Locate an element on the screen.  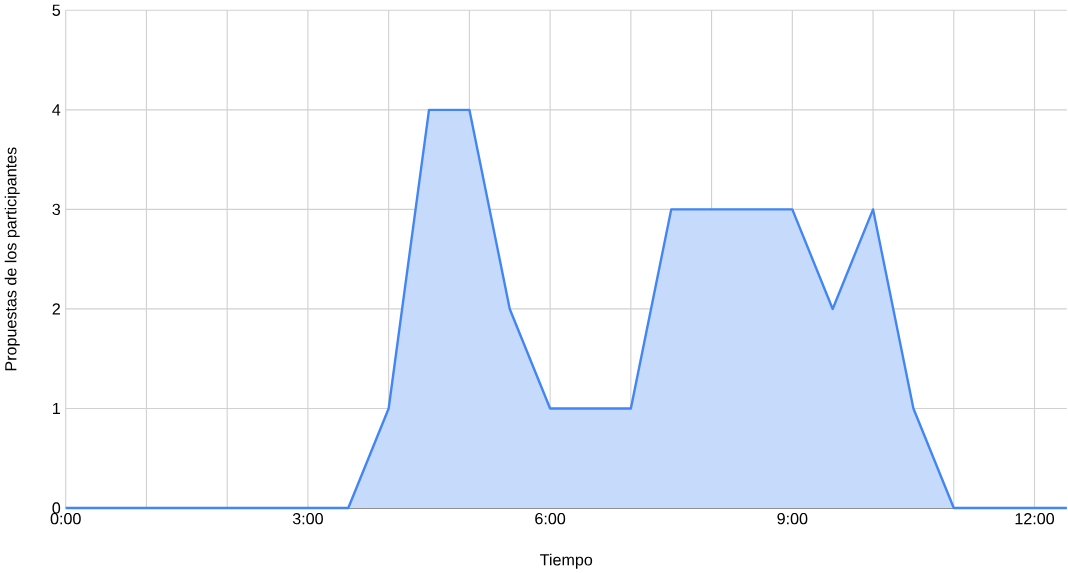
y-tick-label: 3 is located at coordinates (56, 209).